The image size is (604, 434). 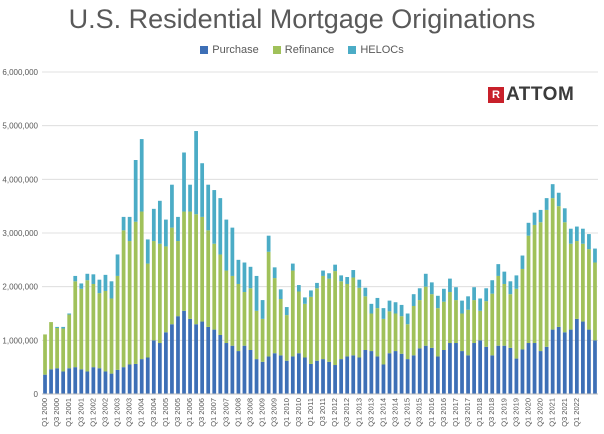 I want to click on y-tick-label: 1,000,000, so click(x=20, y=340).